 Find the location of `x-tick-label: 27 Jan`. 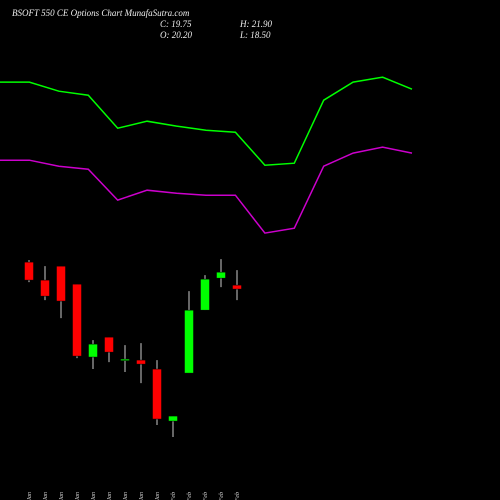

x-tick-label: 27 Jan is located at coordinates (94, 496).